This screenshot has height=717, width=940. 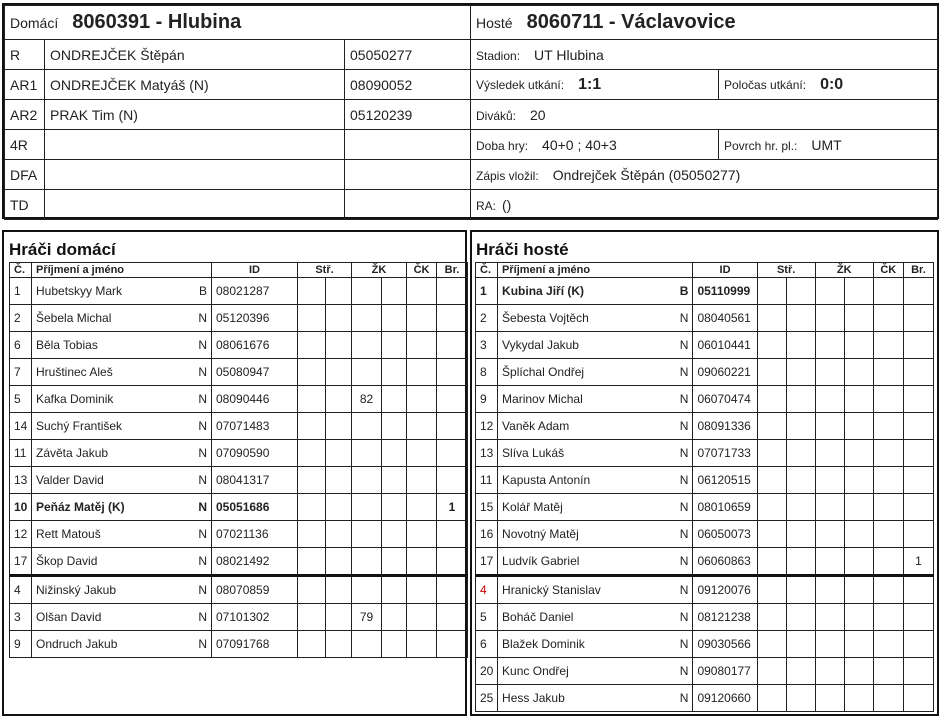 What do you see at coordinates (725, 589) in the screenshot?
I see `player-id: 09120076` at bounding box center [725, 589].